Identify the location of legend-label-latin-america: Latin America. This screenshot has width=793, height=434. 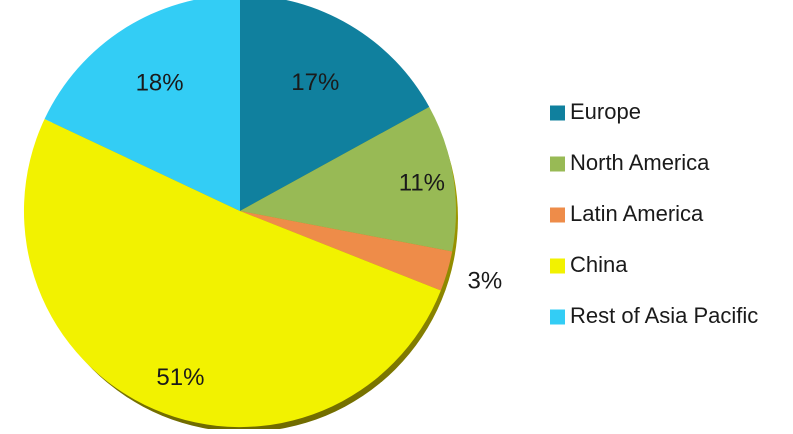
(637, 213).